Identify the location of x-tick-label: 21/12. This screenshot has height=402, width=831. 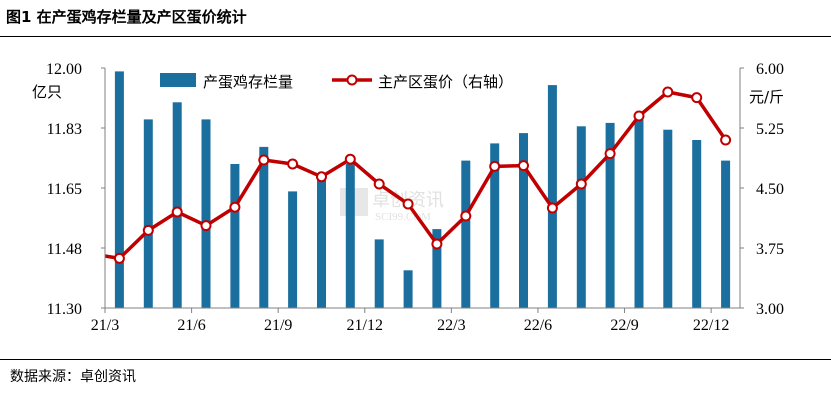
(365, 325).